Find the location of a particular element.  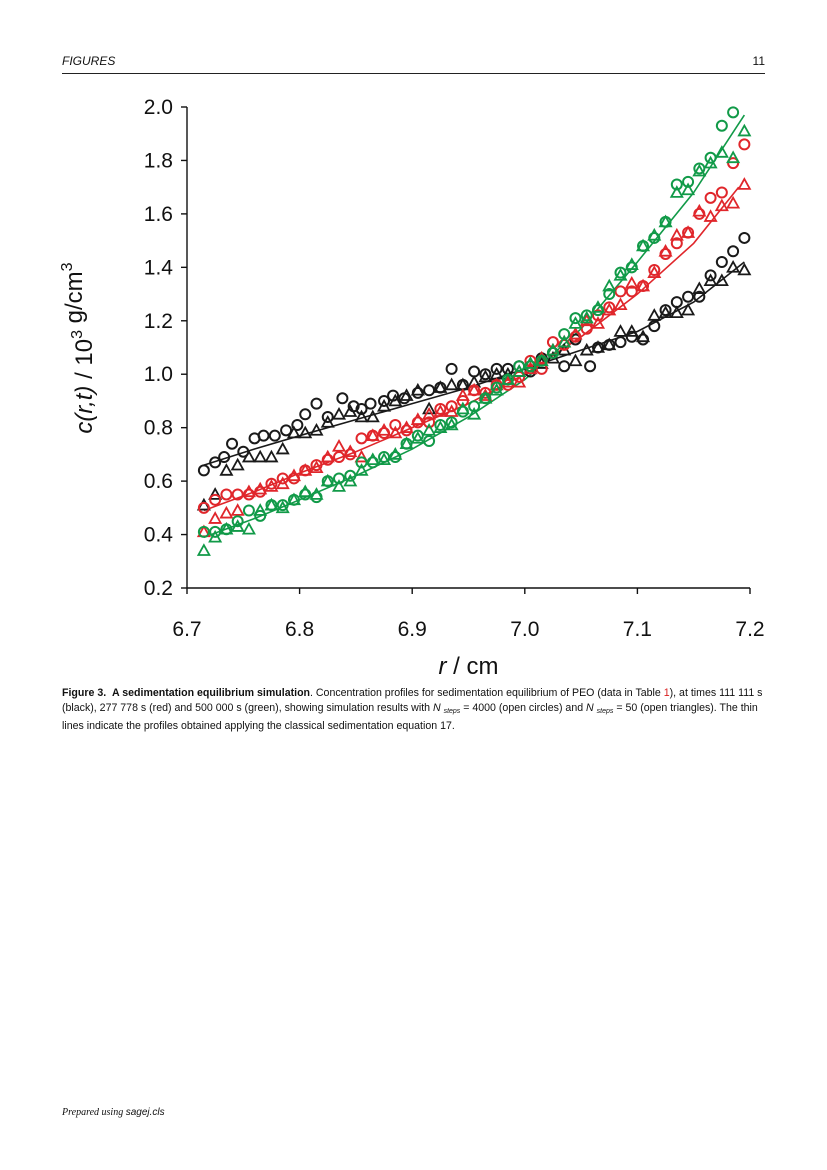

y-tick-label: 1.8 is located at coordinates (158, 160).